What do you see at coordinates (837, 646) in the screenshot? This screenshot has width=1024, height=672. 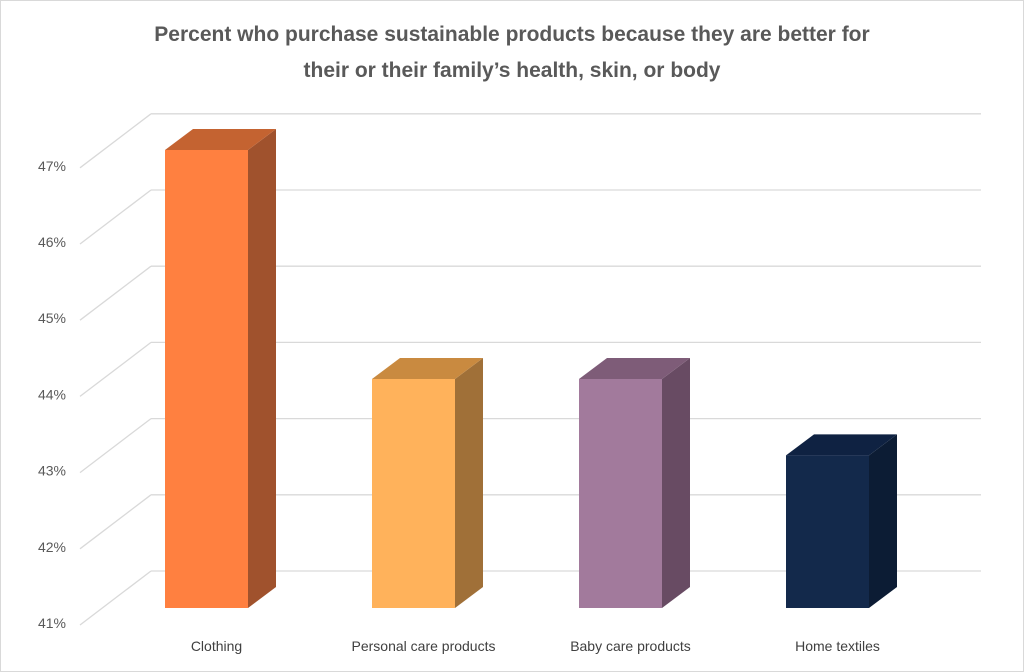 I see `x-category-label: Home textiles` at bounding box center [837, 646].